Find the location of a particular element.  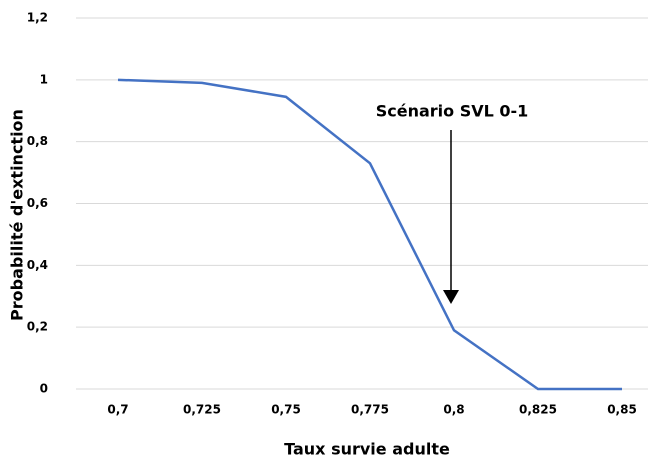

y-tick-label: 0,6 is located at coordinates (37, 203).